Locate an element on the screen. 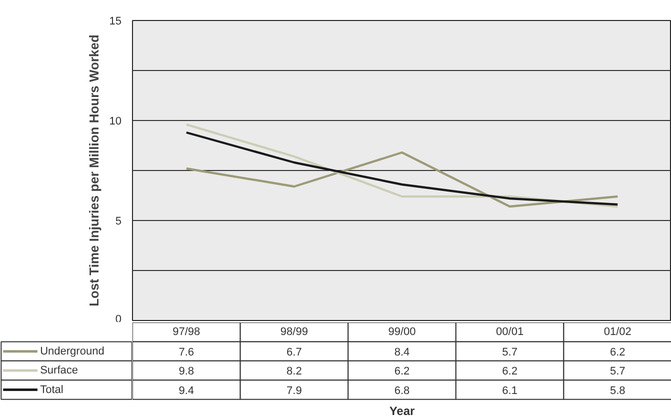 This screenshot has width=671, height=420. legend-label: Surface is located at coordinates (59, 370).